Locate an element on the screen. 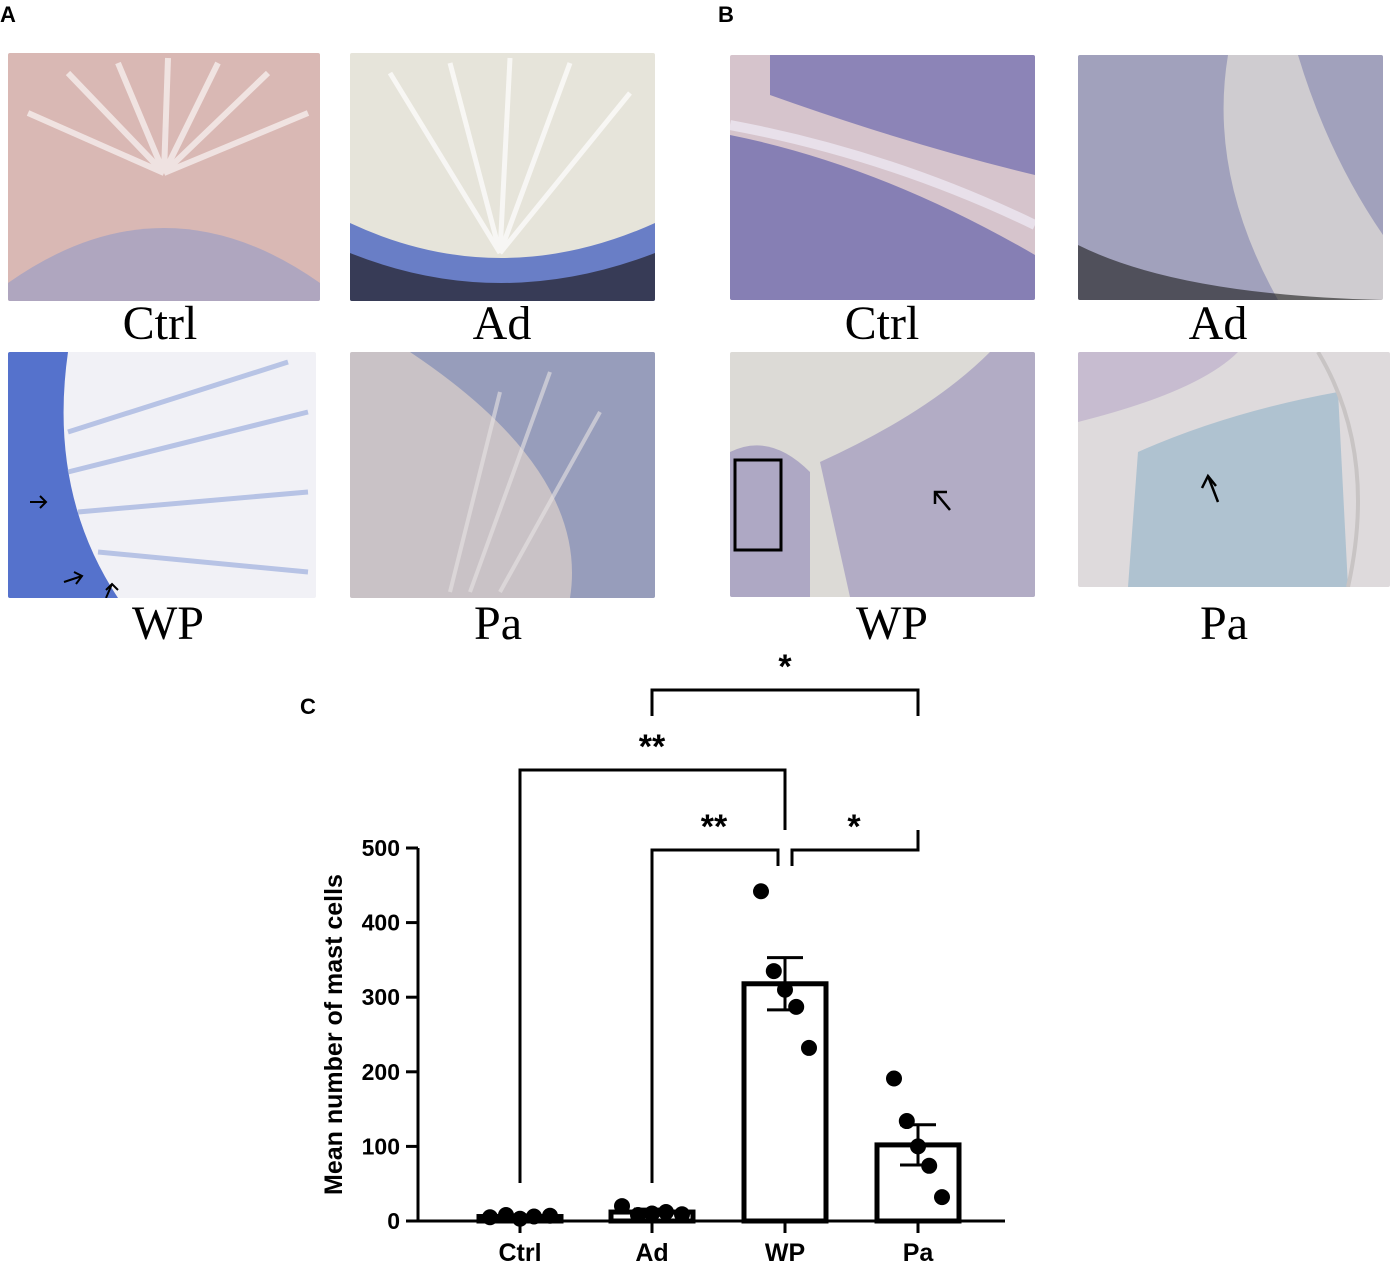  significance-label-Ad-WP: ** is located at coordinates (714, 827).